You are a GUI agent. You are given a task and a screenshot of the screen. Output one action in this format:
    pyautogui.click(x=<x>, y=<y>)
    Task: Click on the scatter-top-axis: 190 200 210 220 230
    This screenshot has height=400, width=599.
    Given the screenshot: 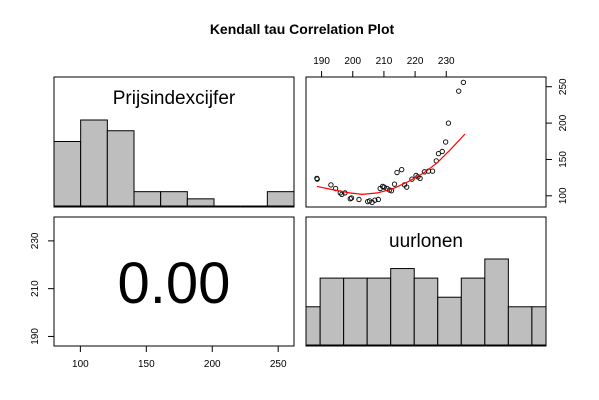 What is the action you would take?
    pyautogui.click(x=384, y=67)
    